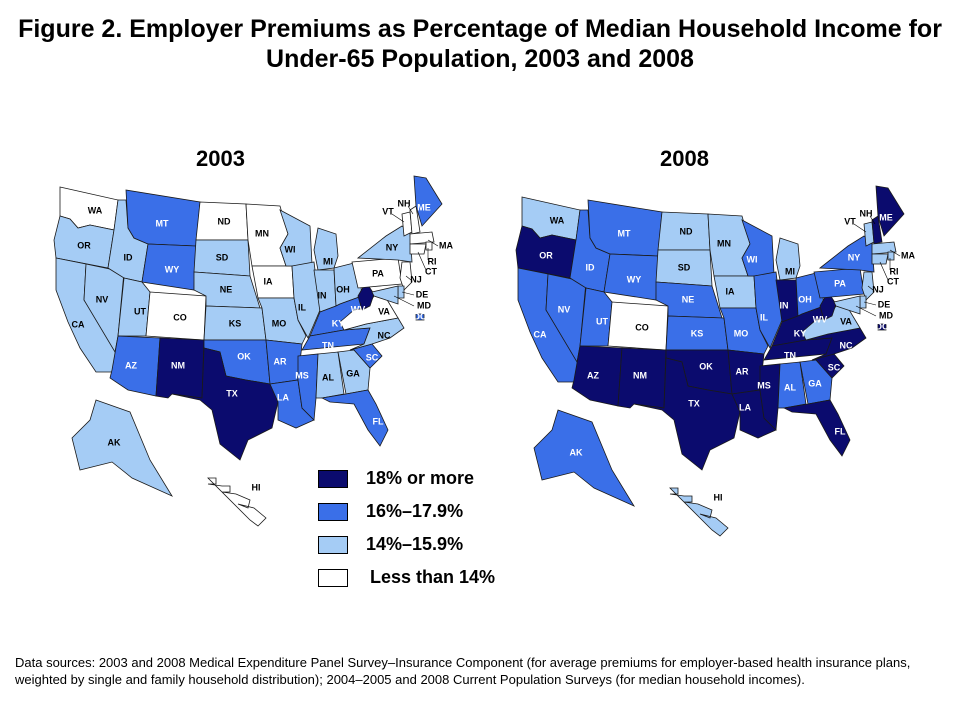 The height and width of the screenshot is (720, 960). What do you see at coordinates (872, 220) in the screenshot?
I see `leader-line-nh-2008` at bounding box center [872, 220].